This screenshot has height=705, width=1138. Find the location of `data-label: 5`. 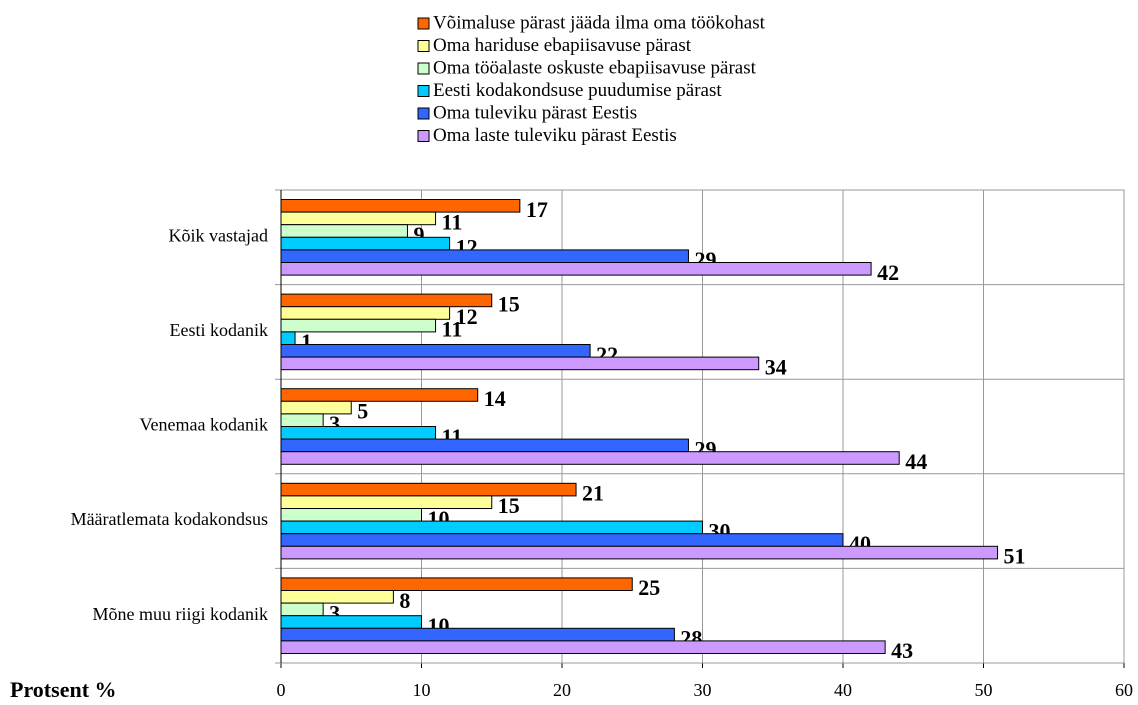

data-label: 5 is located at coordinates (362, 411).